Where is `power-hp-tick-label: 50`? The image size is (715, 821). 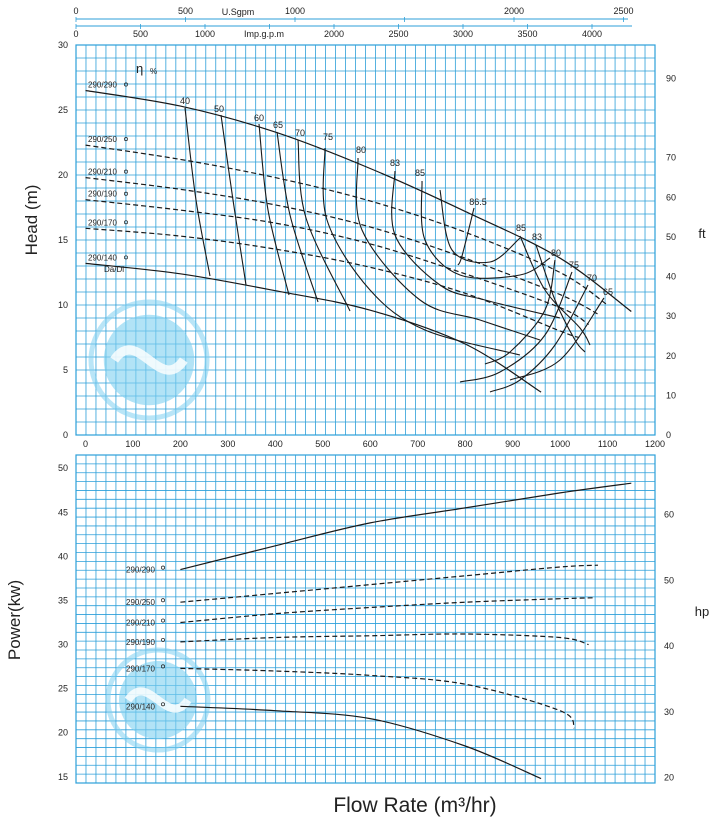
power-hp-tick-label: 50 is located at coordinates (669, 580).